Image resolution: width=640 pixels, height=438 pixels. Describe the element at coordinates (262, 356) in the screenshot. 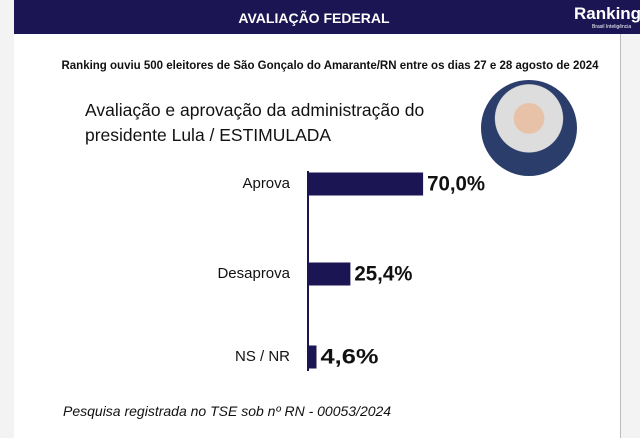

I see `category-label: NS / NR` at that location.